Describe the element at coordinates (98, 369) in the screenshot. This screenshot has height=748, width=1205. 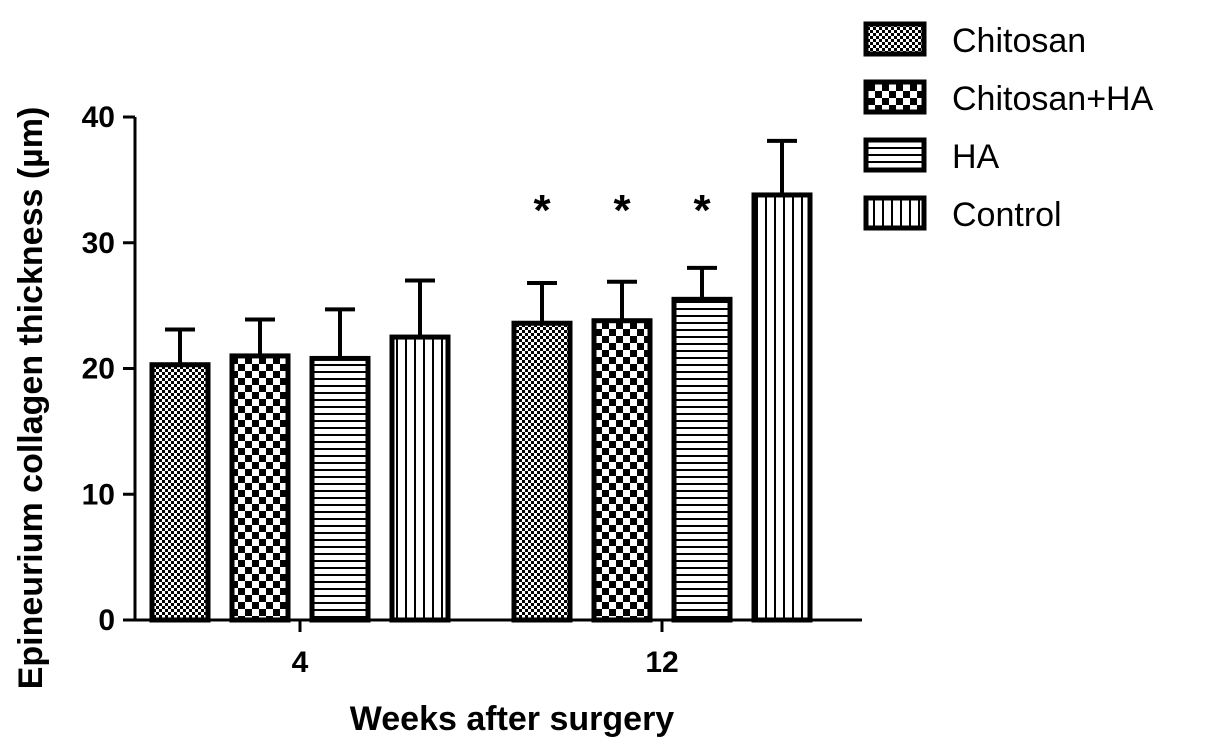
I see `y-tick-label: 20` at that location.